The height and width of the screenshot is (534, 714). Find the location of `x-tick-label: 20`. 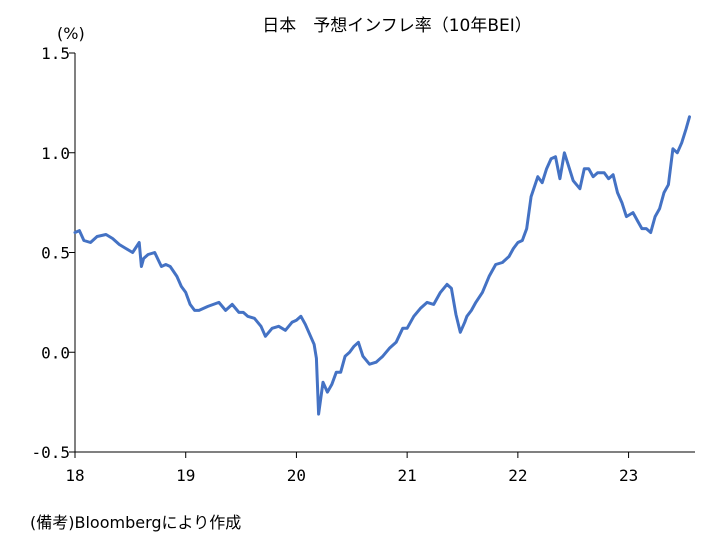

x-tick-label: 20 is located at coordinates (296, 475).